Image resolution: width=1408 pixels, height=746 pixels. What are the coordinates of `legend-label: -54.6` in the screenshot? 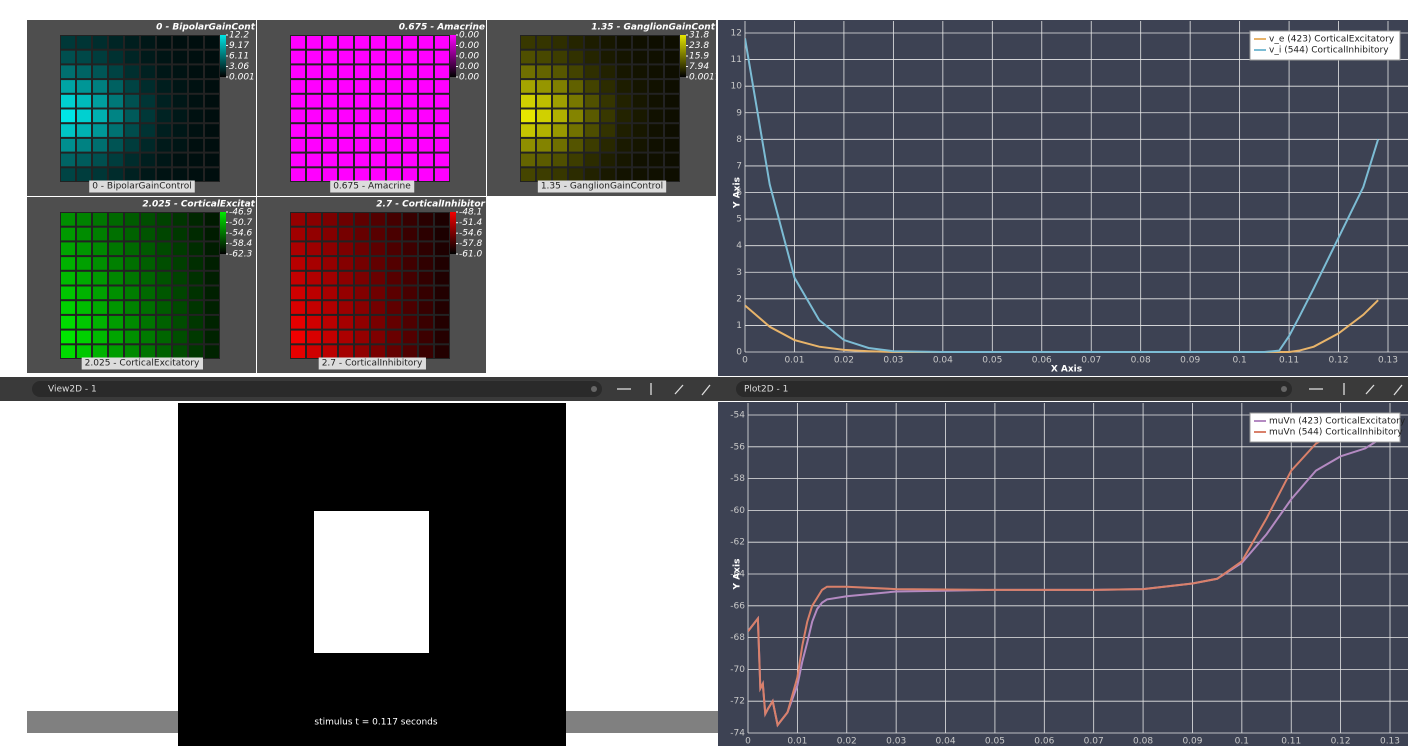 It's located at (241, 234).